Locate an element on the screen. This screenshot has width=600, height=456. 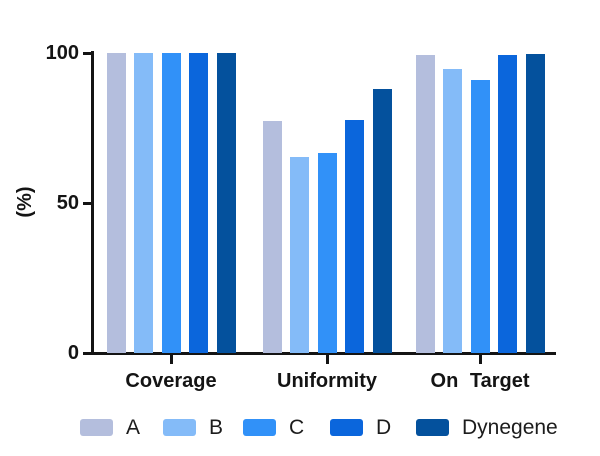
y-tick-label-50: 50 is located at coordinates (67, 203).